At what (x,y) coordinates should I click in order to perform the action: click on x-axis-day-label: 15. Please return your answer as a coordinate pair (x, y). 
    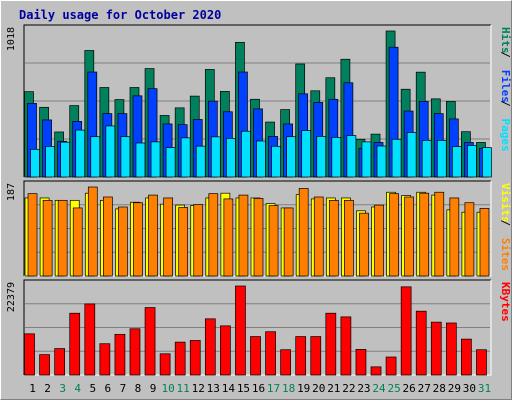
    Looking at the image, I should click on (243, 388).